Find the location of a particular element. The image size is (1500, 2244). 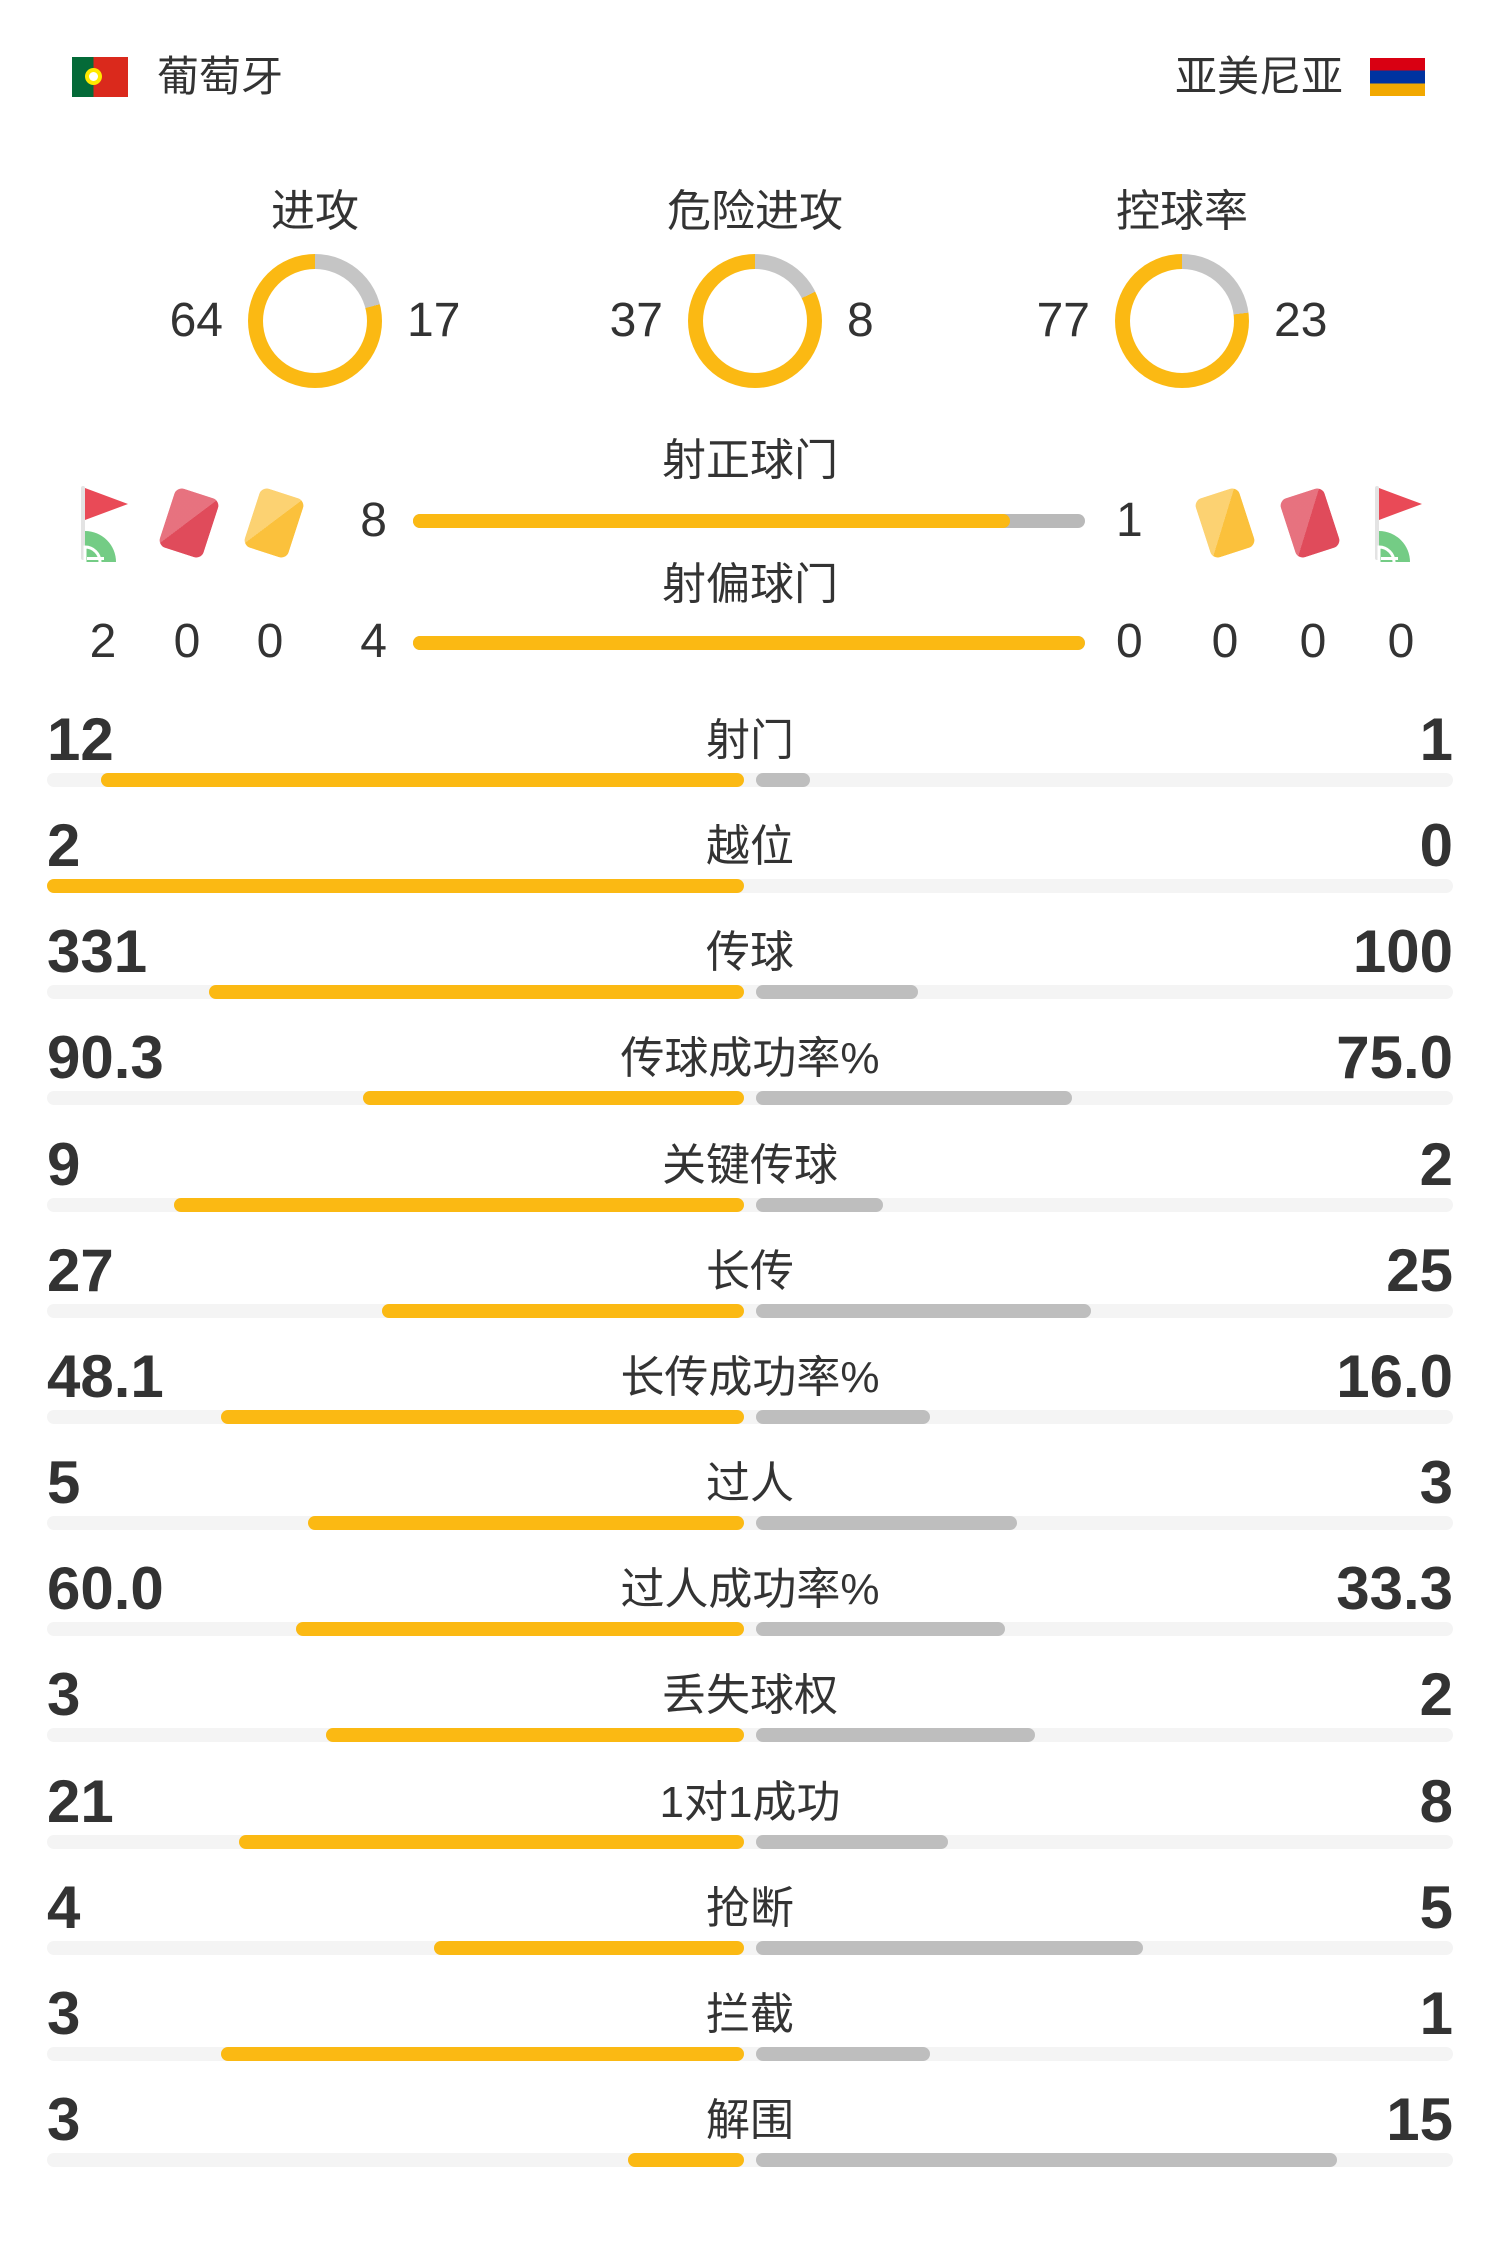

shots-off-target-title: 射偏球门 is located at coordinates (750, 584).